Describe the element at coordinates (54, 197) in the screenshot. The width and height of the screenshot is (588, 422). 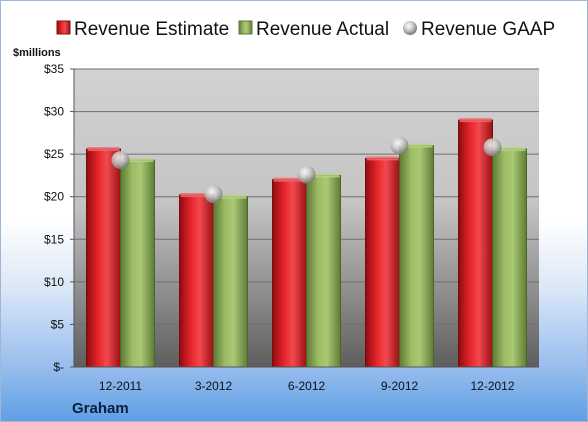
I see `y-tick-label: $20` at that location.